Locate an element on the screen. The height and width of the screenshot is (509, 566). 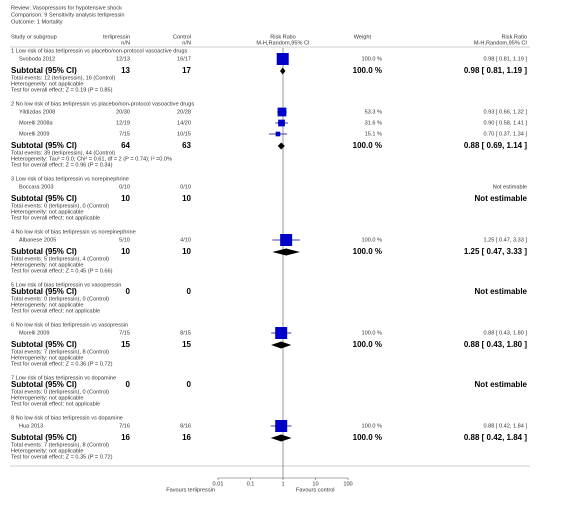
x-tick-label: 0.1 is located at coordinates (251, 484).